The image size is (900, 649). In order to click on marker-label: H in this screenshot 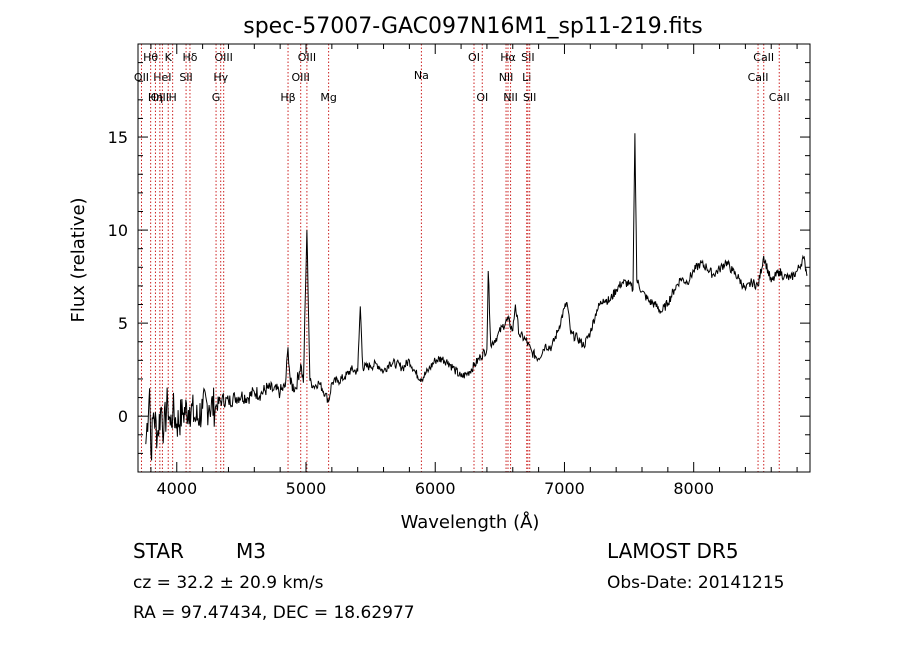, I will do `click(172, 97)`.